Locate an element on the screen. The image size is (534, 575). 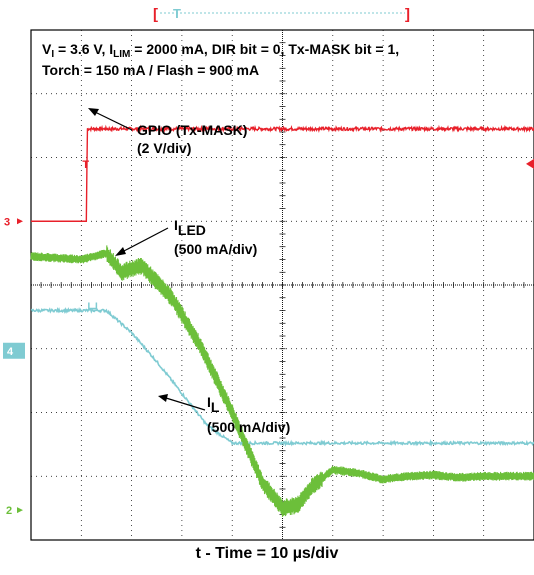
annotation-gpio: GPIO (Tx-MASK) (2 V/div) is located at coordinates (167, 132).